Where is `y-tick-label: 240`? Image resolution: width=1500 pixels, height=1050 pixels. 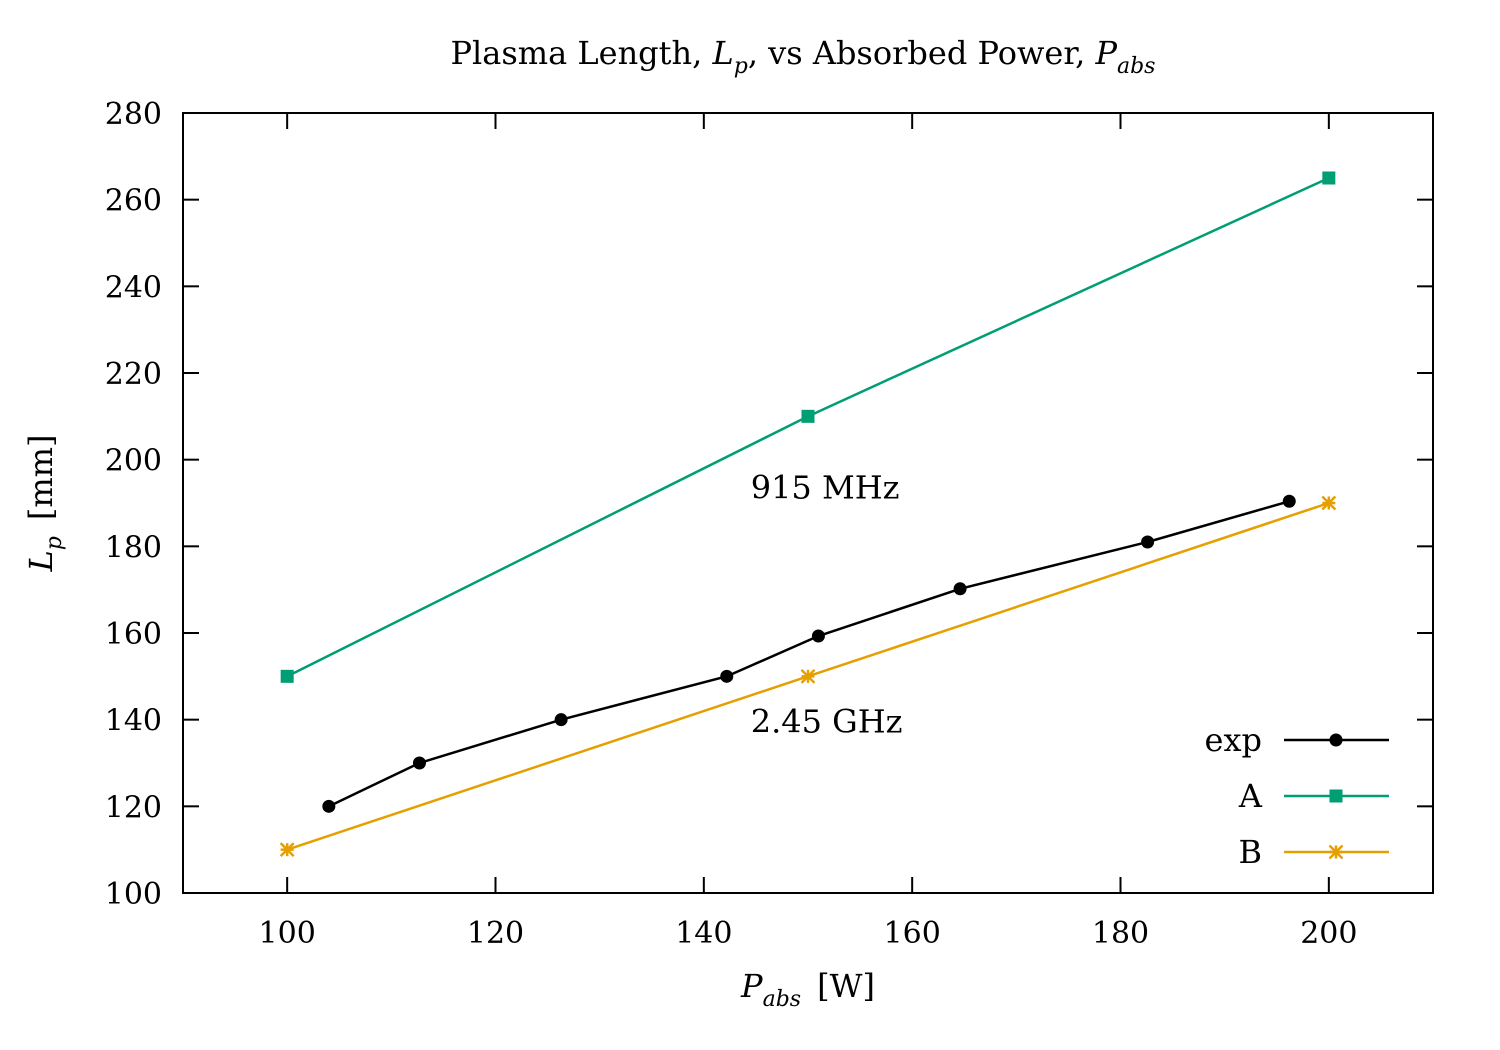 y-tick-label: 240 is located at coordinates (133, 287).